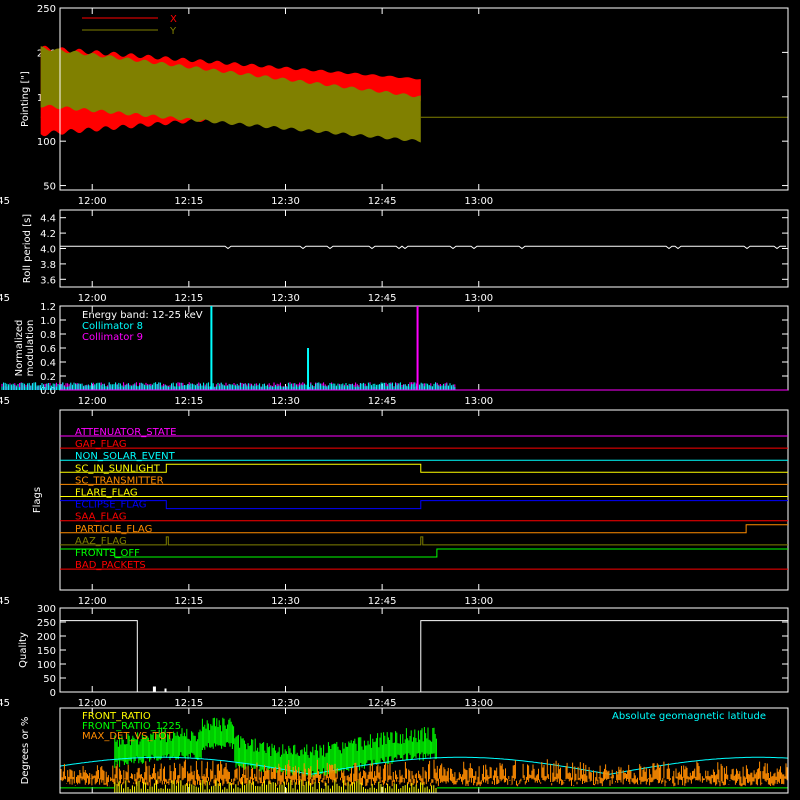  What do you see at coordinates (173, 19) in the screenshot?
I see `pointing-legend-label-x: X` at bounding box center [173, 19].